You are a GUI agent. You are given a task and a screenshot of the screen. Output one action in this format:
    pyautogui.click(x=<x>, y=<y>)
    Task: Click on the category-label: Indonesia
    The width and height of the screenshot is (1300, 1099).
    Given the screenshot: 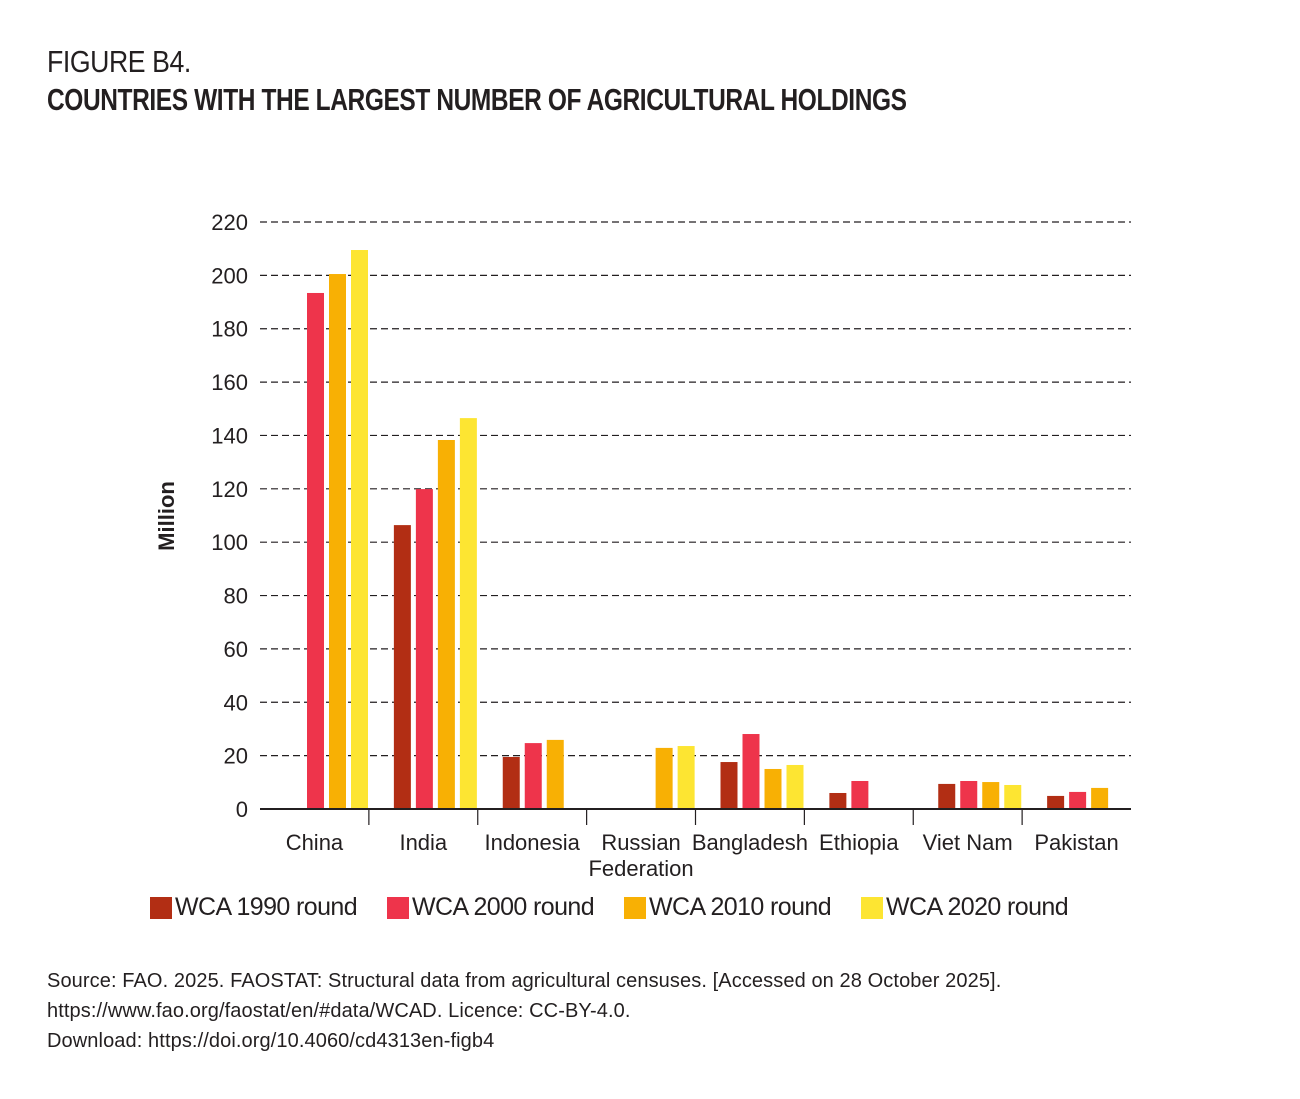 What is the action you would take?
    pyautogui.click(x=532, y=842)
    